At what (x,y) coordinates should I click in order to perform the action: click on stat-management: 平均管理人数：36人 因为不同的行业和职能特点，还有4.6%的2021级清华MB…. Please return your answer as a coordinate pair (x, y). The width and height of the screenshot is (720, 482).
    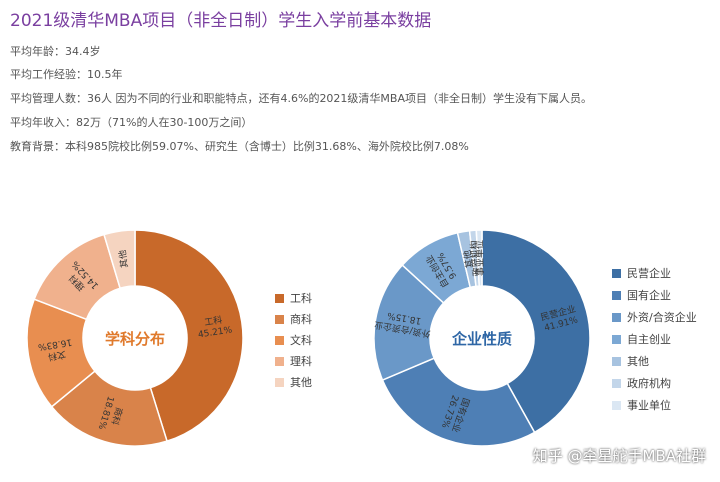
    Looking at the image, I should click on (301, 98).